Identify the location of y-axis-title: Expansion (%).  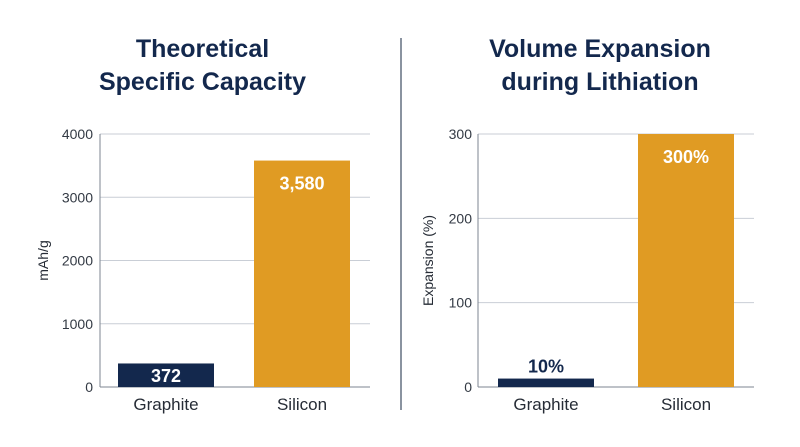
(428, 260).